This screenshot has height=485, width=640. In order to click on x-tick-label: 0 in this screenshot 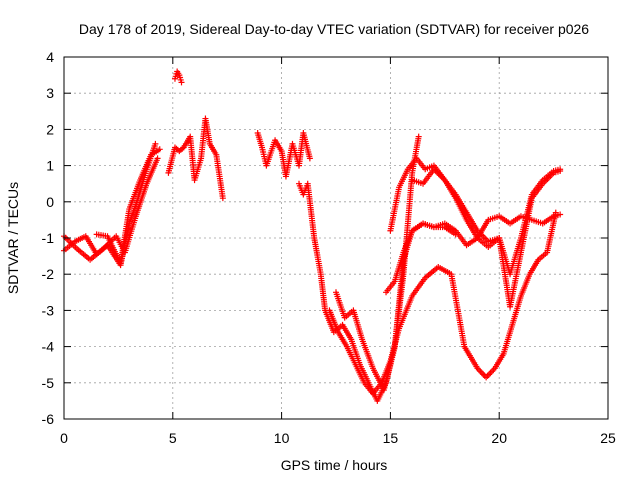, I will do `click(64, 438)`.